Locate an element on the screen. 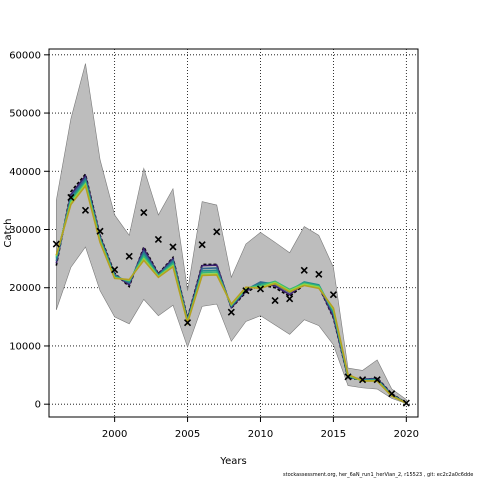  y-tick-label: 60000 is located at coordinates (25, 55).